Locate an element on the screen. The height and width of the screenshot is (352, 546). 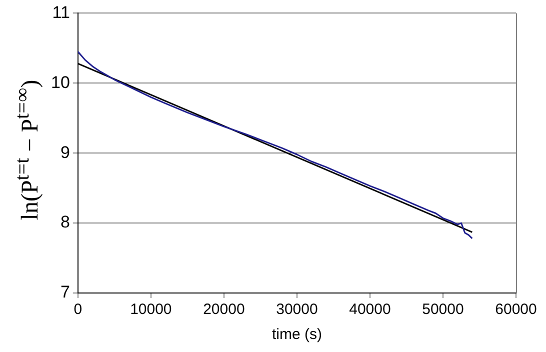
x-tick-label: 40000 is located at coordinates (370, 309).